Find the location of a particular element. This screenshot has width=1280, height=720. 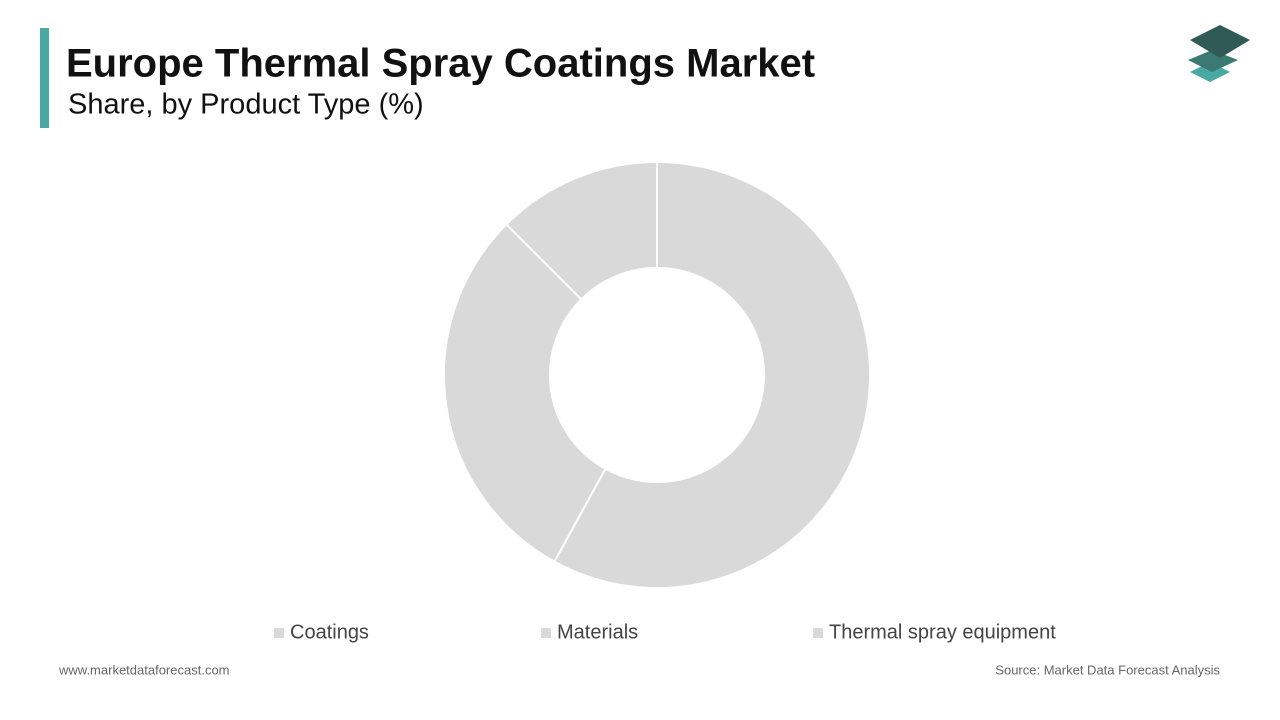

chart-subtitle: Share, by Product Type (%) is located at coordinates (246, 105).